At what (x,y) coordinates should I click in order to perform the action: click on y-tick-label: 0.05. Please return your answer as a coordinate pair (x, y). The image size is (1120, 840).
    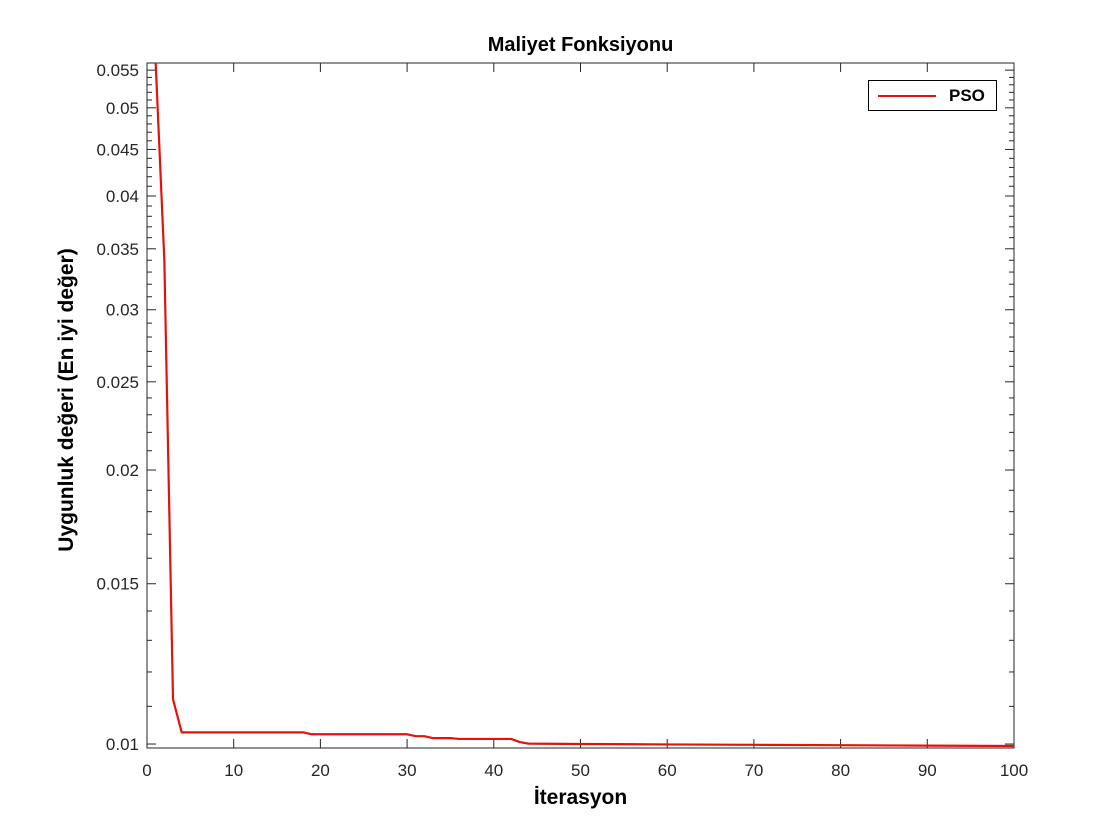
    Looking at the image, I should click on (122, 108).